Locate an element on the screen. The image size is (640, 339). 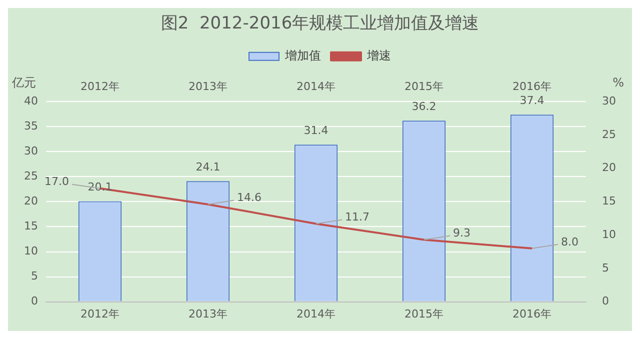
y-tick-label: 30 is located at coordinates (31, 151).